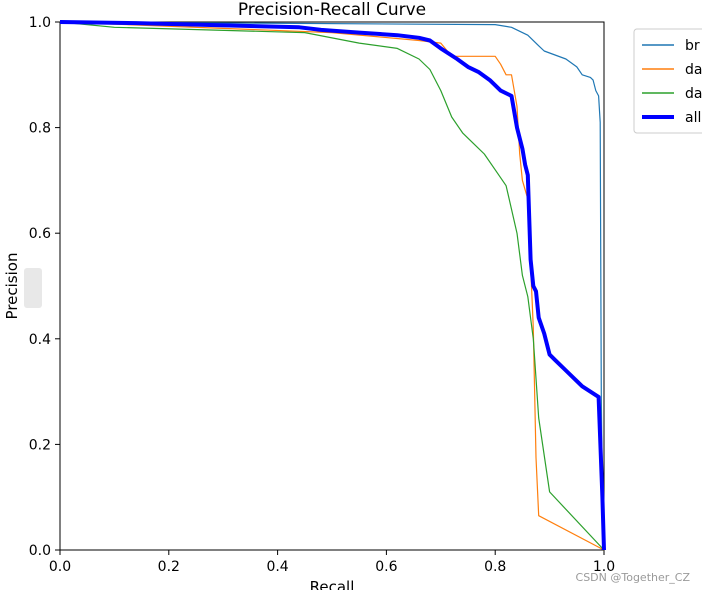  What do you see at coordinates (40, 129) in the screenshot?
I see `y-tick-label: 0.8` at bounding box center [40, 129].